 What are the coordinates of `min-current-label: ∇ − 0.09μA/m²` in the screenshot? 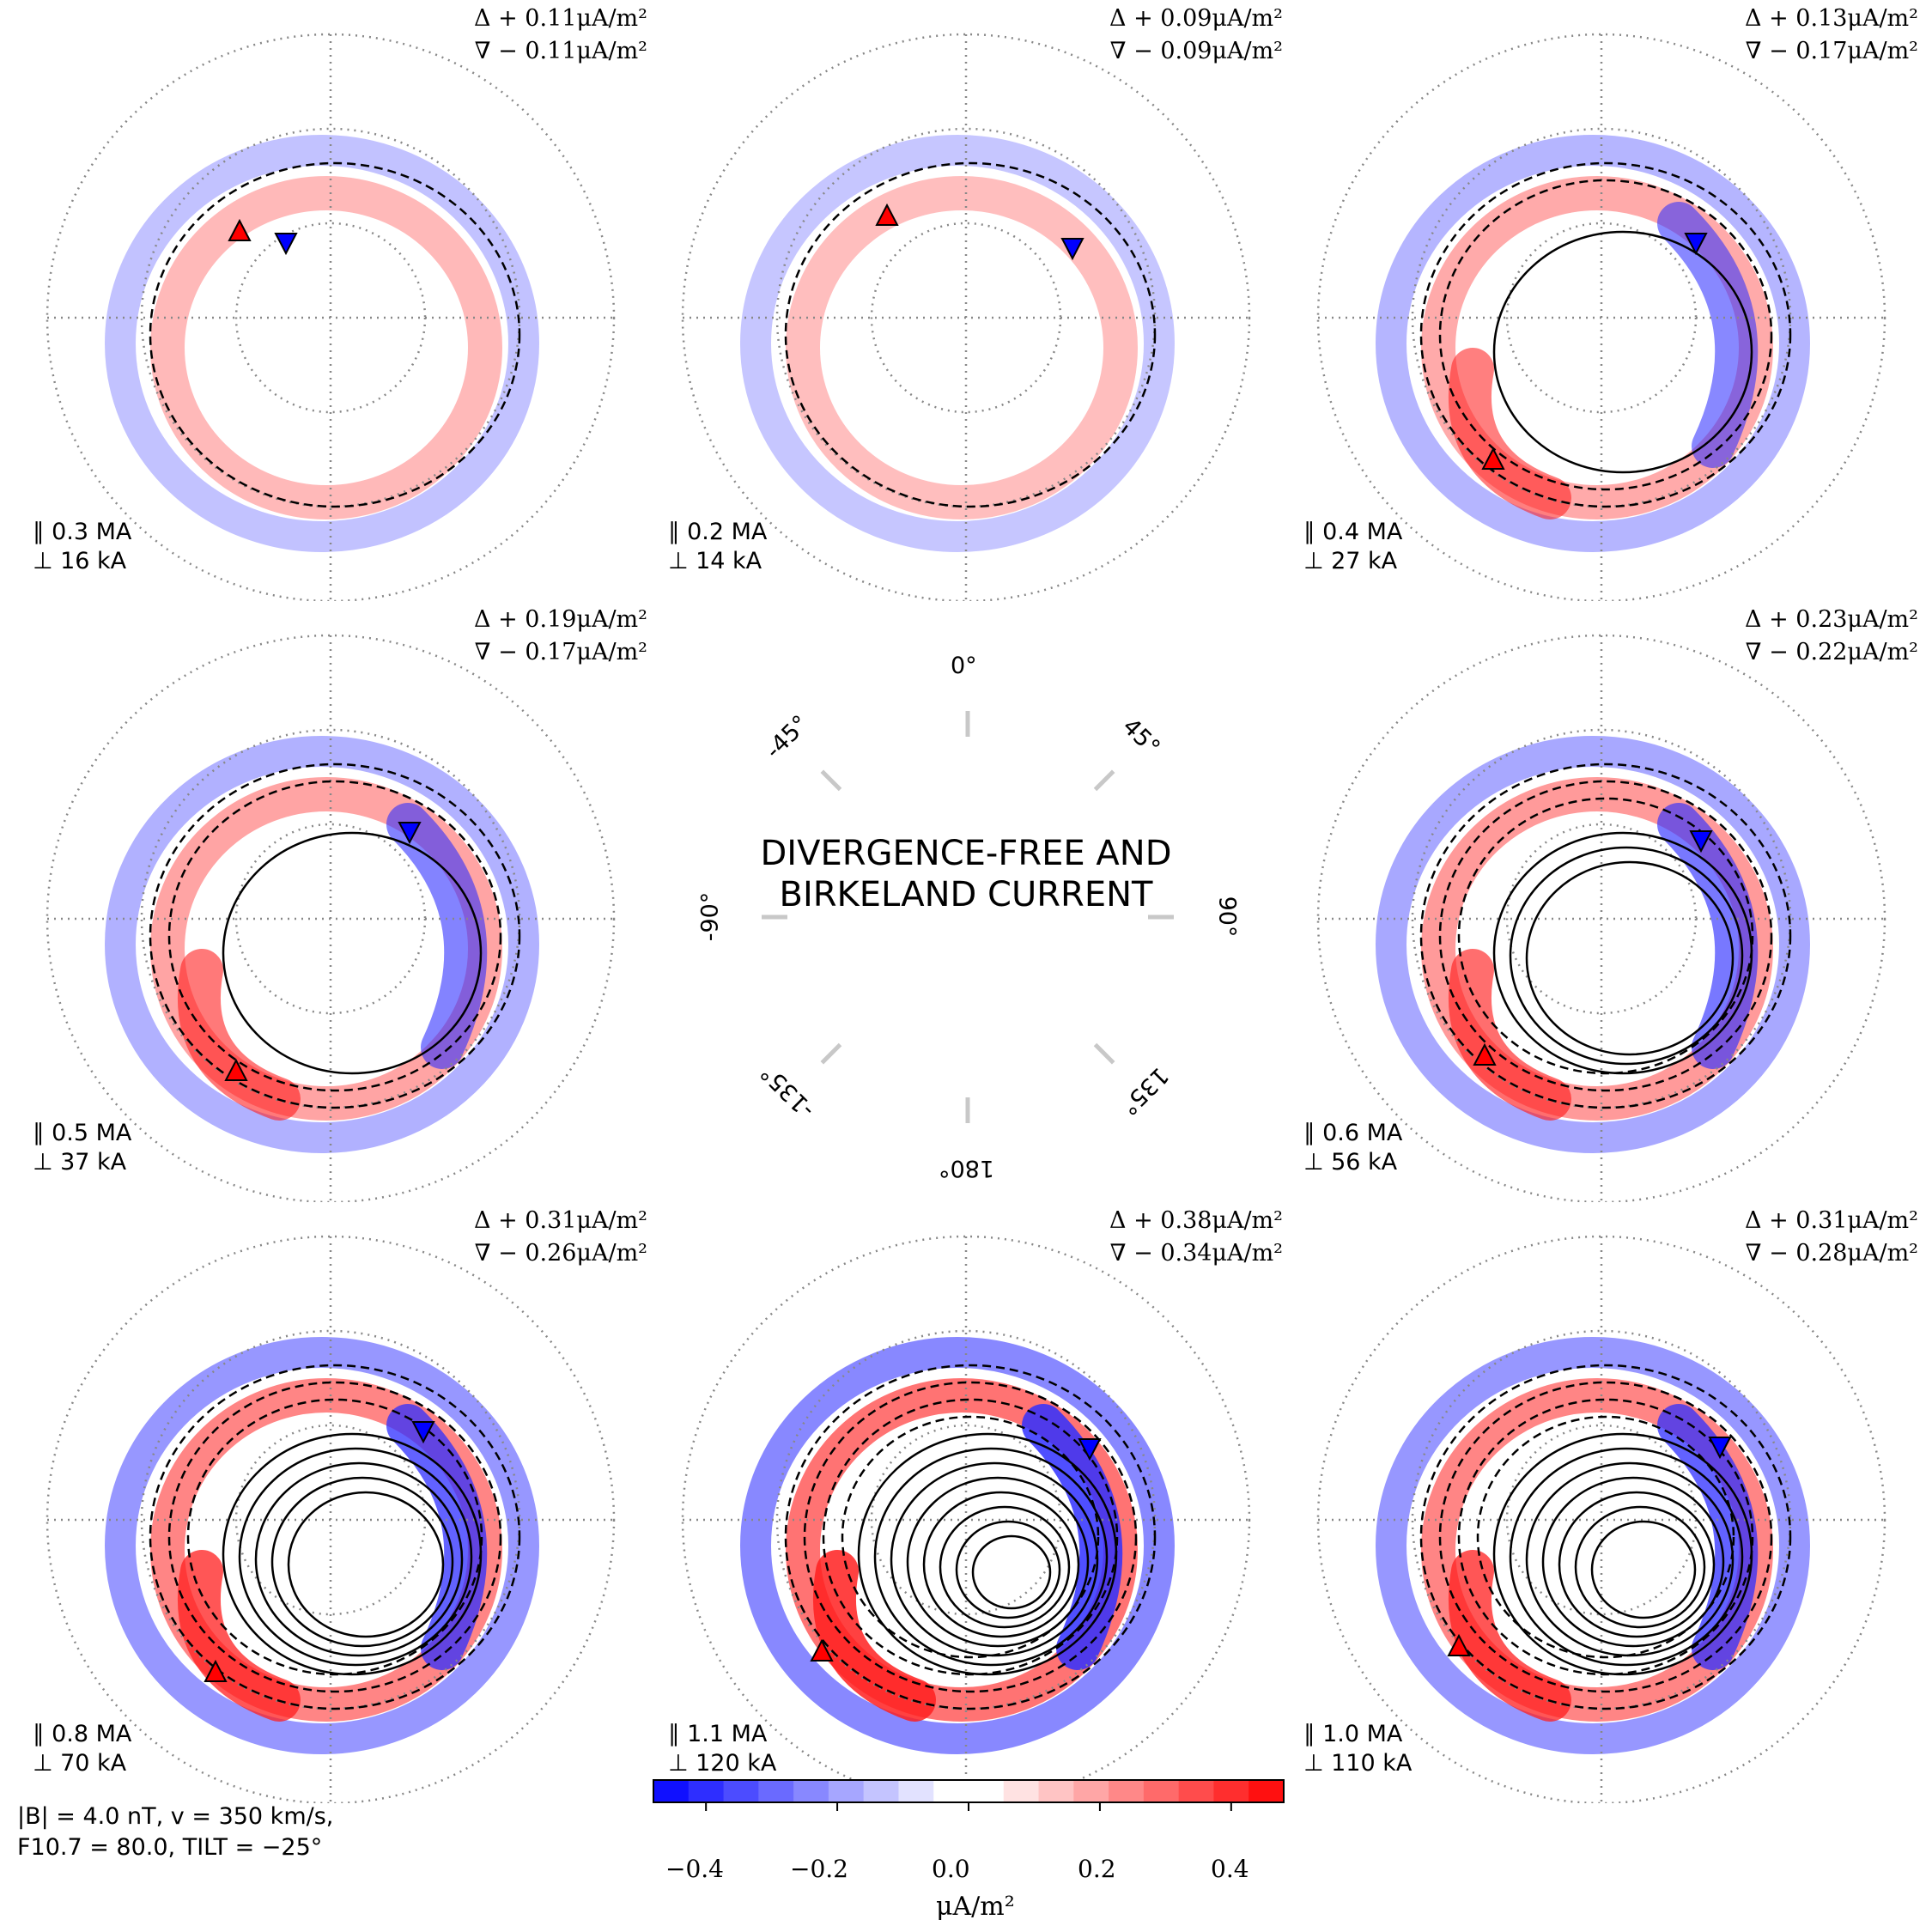 It's located at (1196, 51).